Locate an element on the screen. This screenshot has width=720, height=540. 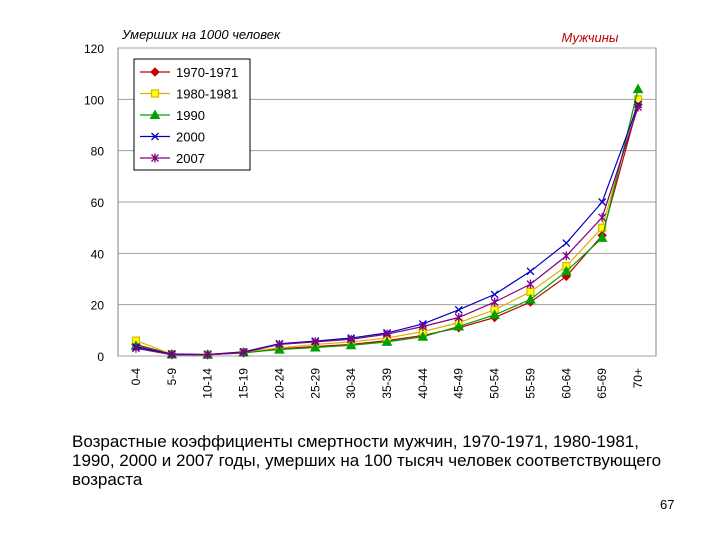
legend-marker-1970-1971 is located at coordinates (155, 72).